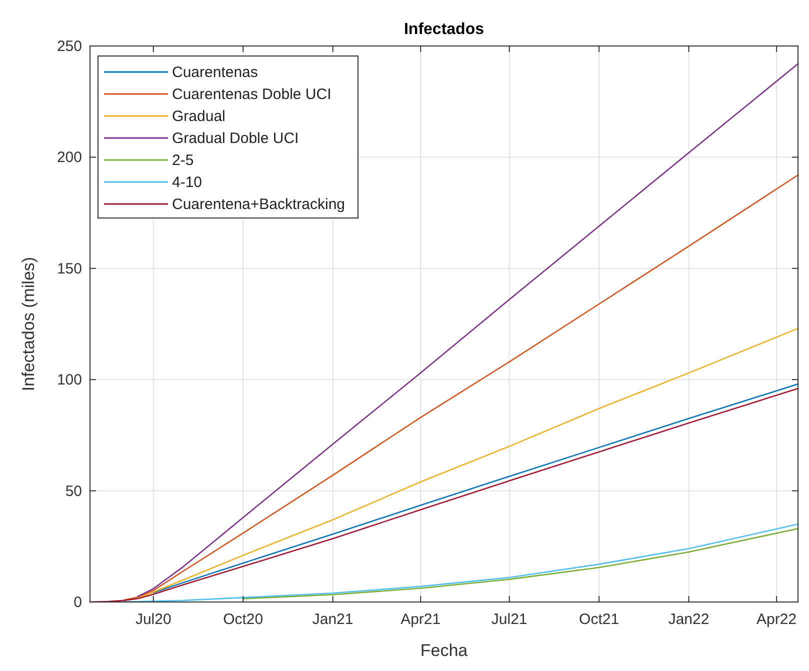 The width and height of the screenshot is (809, 671). What do you see at coordinates (444, 650) in the screenshot?
I see `x-axis-title: Fecha` at bounding box center [444, 650].